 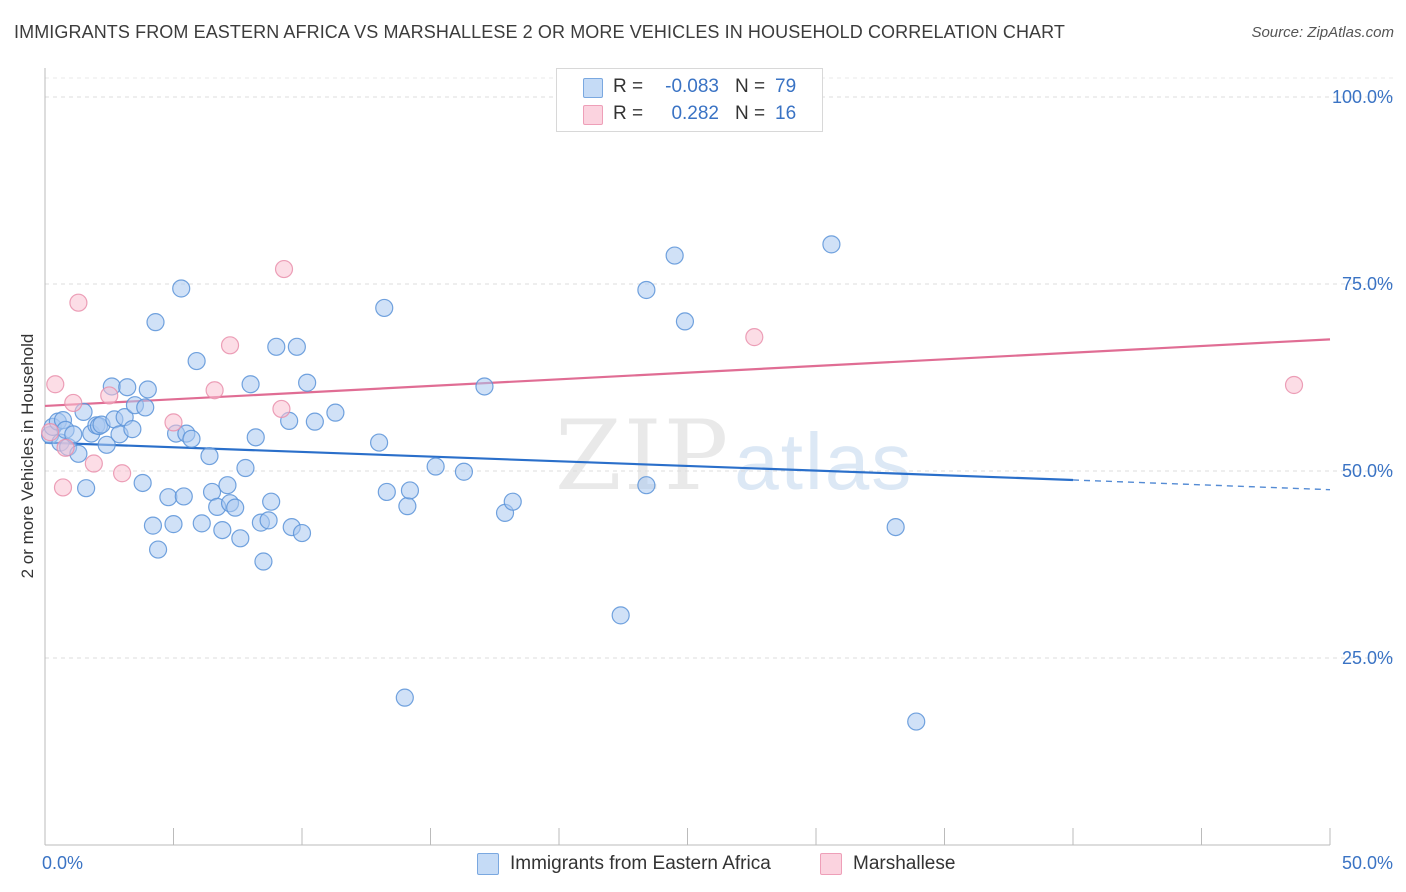 I want to click on bottom-legend-swatch-marshallese, so click(x=831, y=864).